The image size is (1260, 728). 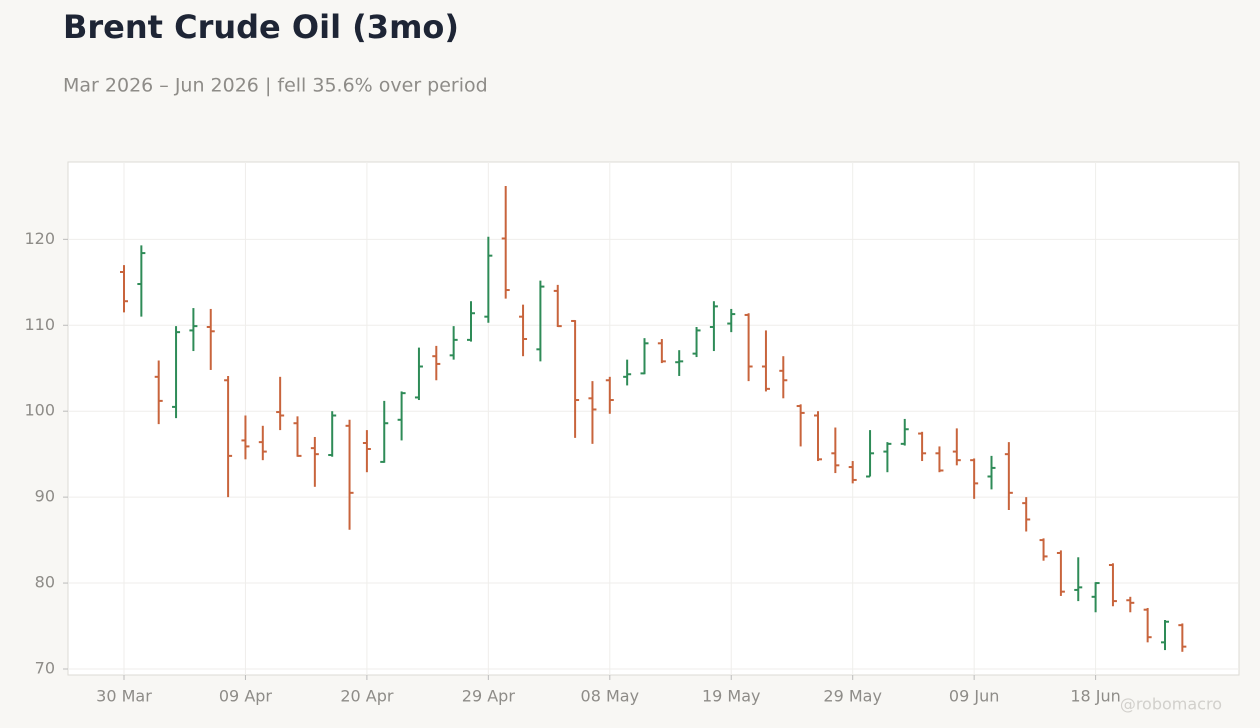 What do you see at coordinates (39, 238) in the screenshot?
I see `y-tick-label: 120` at bounding box center [39, 238].